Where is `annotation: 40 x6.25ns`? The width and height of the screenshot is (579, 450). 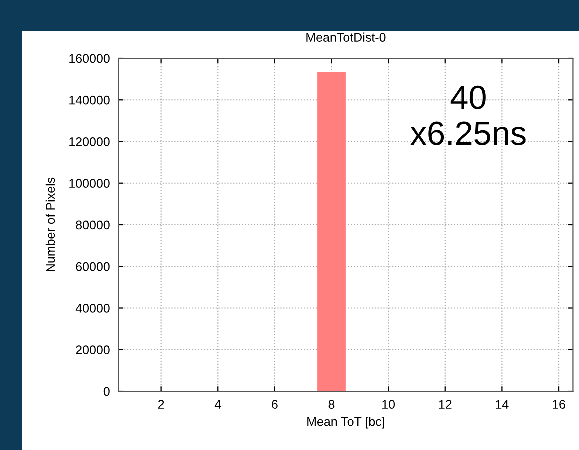
annotation: 40 x6.25ns is located at coordinates (468, 116).